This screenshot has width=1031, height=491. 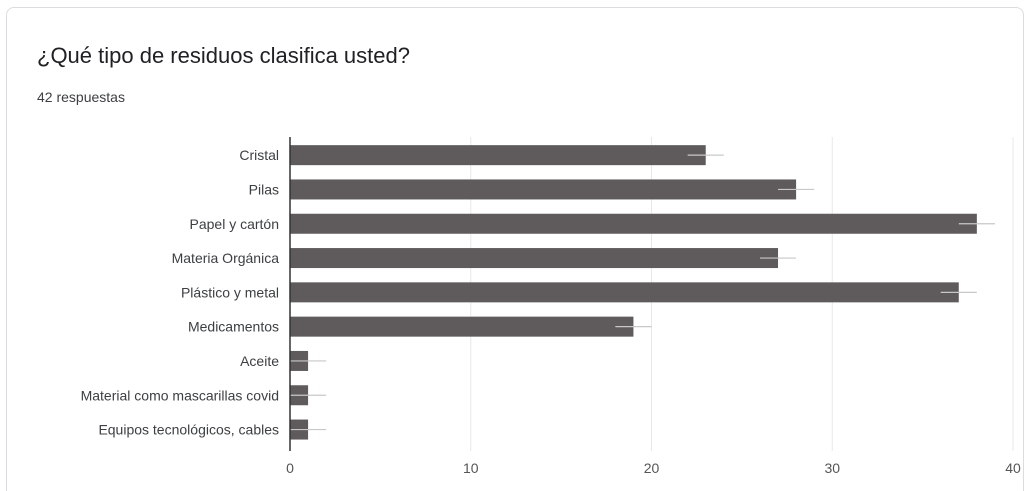 I want to click on category-label: Cristal, so click(x=259, y=155).